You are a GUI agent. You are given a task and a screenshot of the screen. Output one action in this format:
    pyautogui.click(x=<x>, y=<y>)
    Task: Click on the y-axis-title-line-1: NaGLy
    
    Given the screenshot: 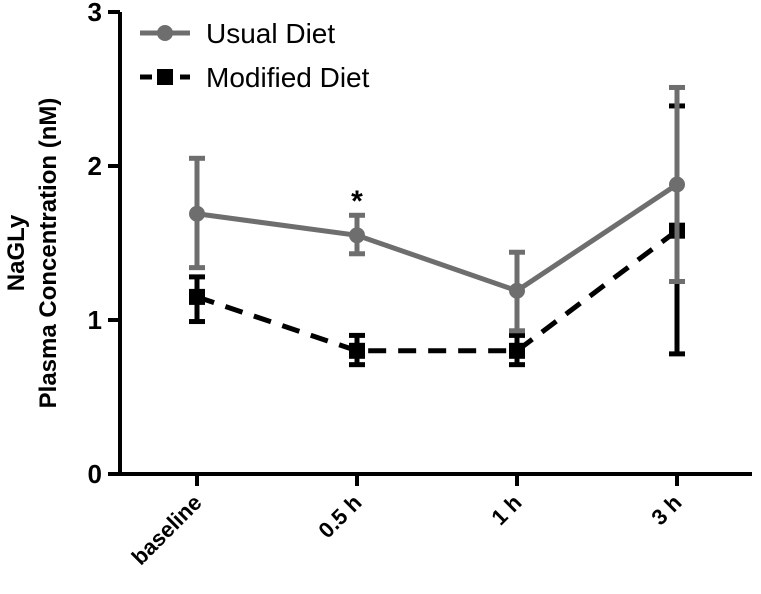 What is the action you would take?
    pyautogui.click(x=16, y=252)
    